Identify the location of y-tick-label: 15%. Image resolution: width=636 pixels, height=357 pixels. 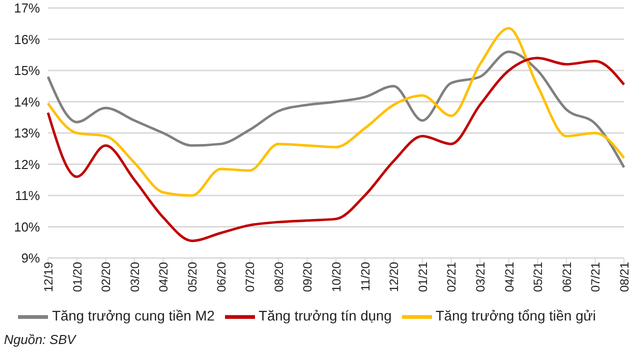
(27, 70).